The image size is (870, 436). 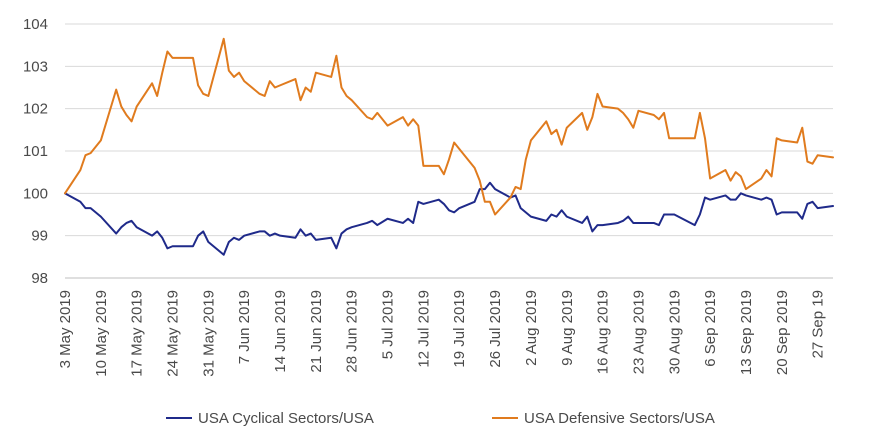 I want to click on y-axis-ticks: 98 99 100 101 102 103 104, so click(x=35, y=151).